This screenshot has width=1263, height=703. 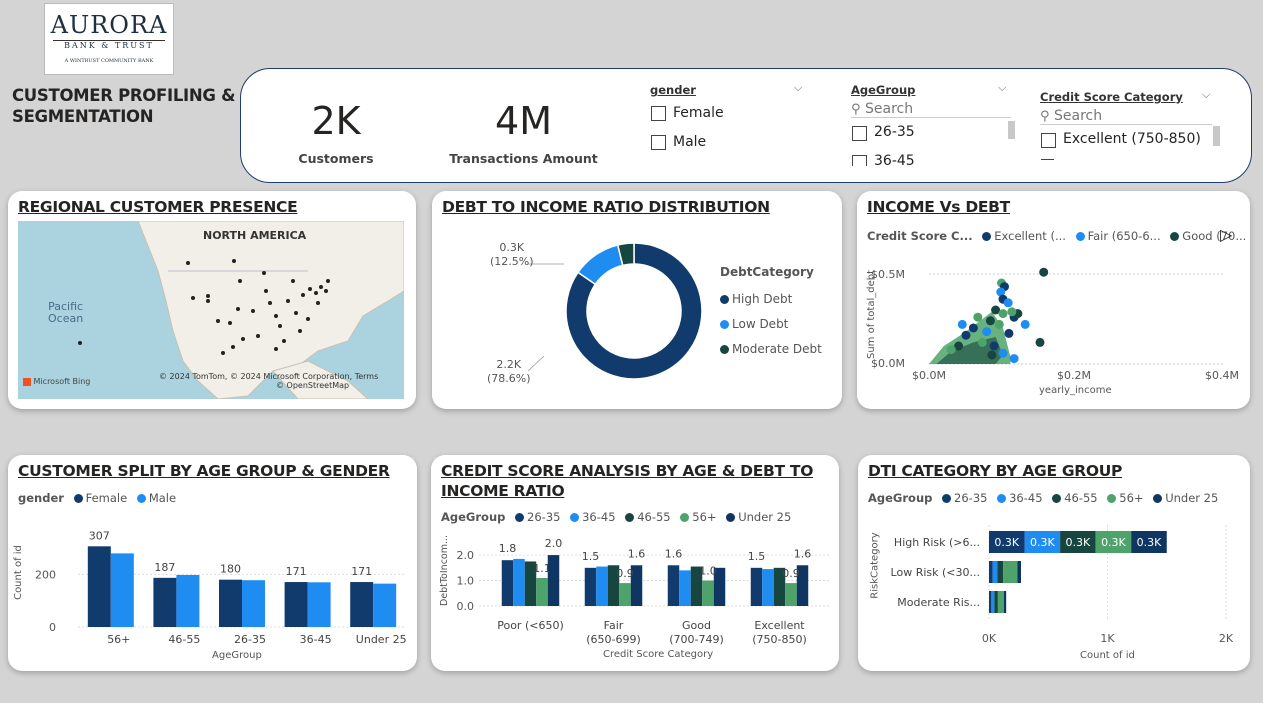 I want to click on data-label: 1.0, so click(x=708, y=571).